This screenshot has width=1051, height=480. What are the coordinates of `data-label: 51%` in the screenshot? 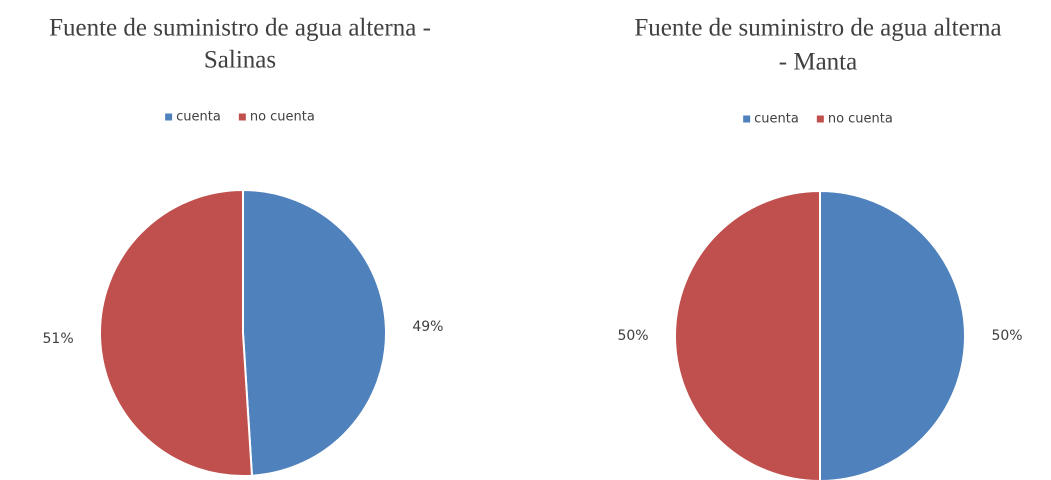 It's located at (58, 339).